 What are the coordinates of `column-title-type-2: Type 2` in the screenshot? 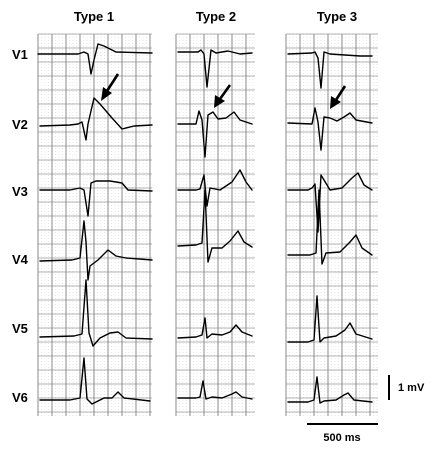 It's located at (216, 16).